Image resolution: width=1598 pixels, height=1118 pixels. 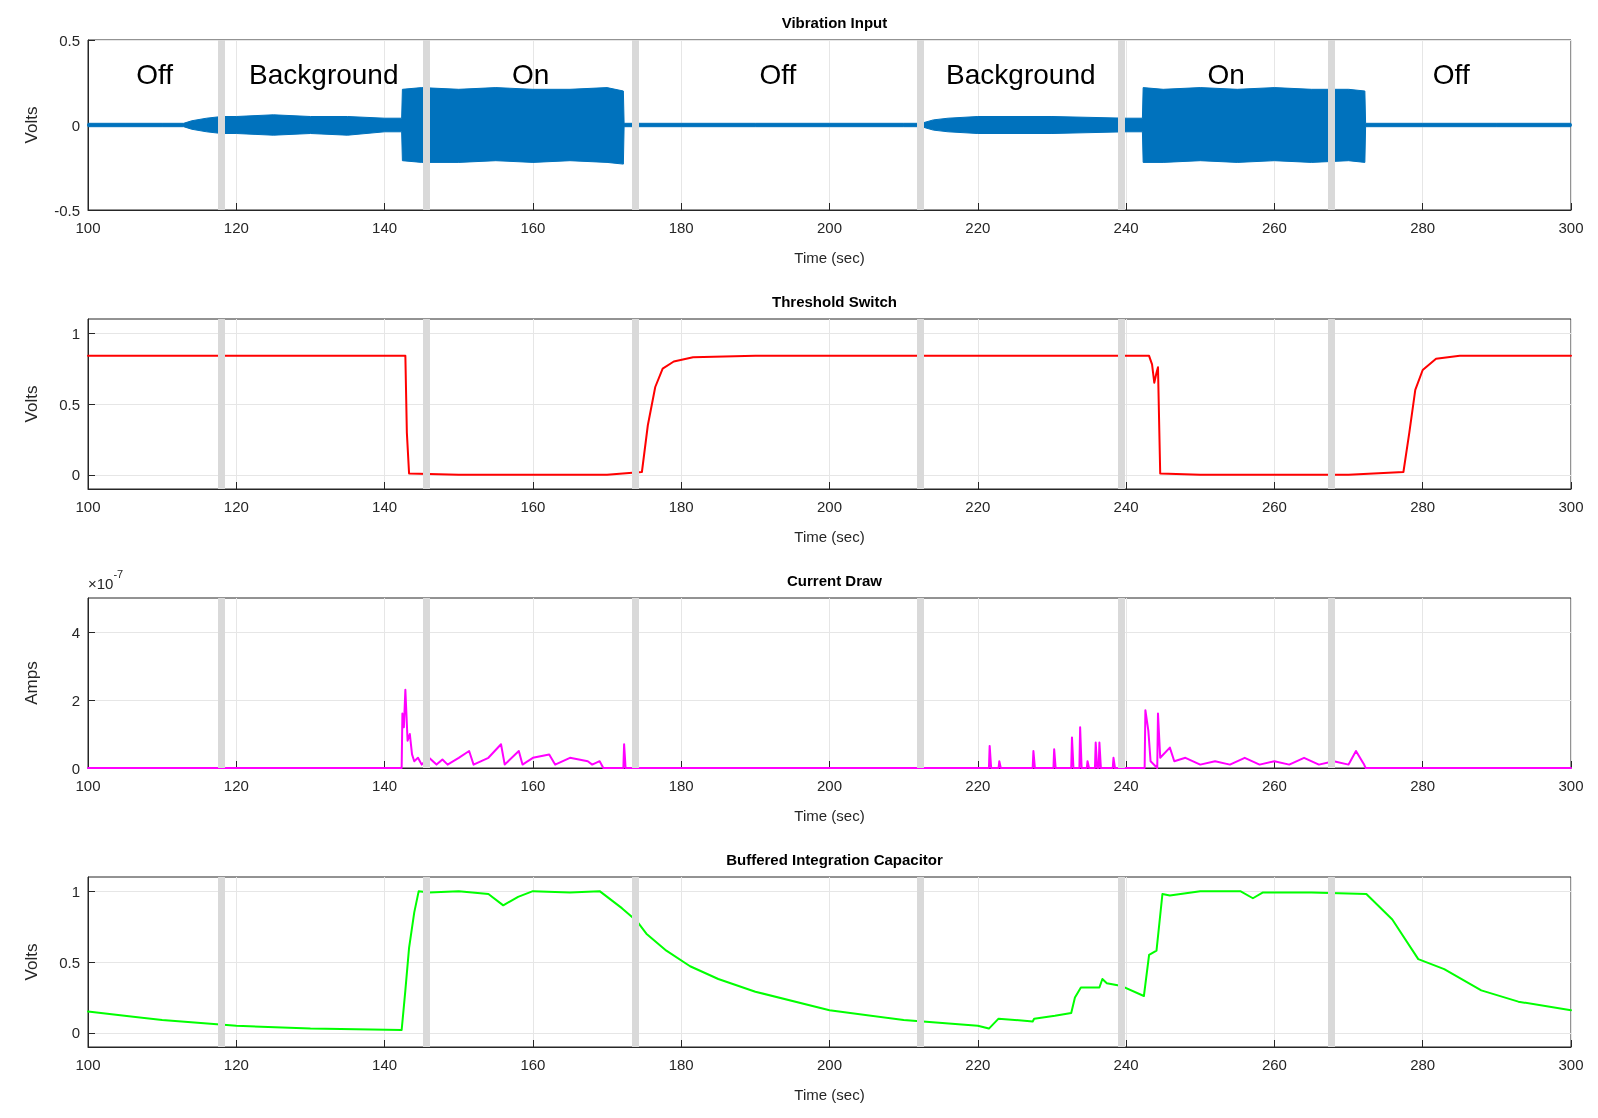 I want to click on y-tick-label: 4, so click(x=75, y=632).